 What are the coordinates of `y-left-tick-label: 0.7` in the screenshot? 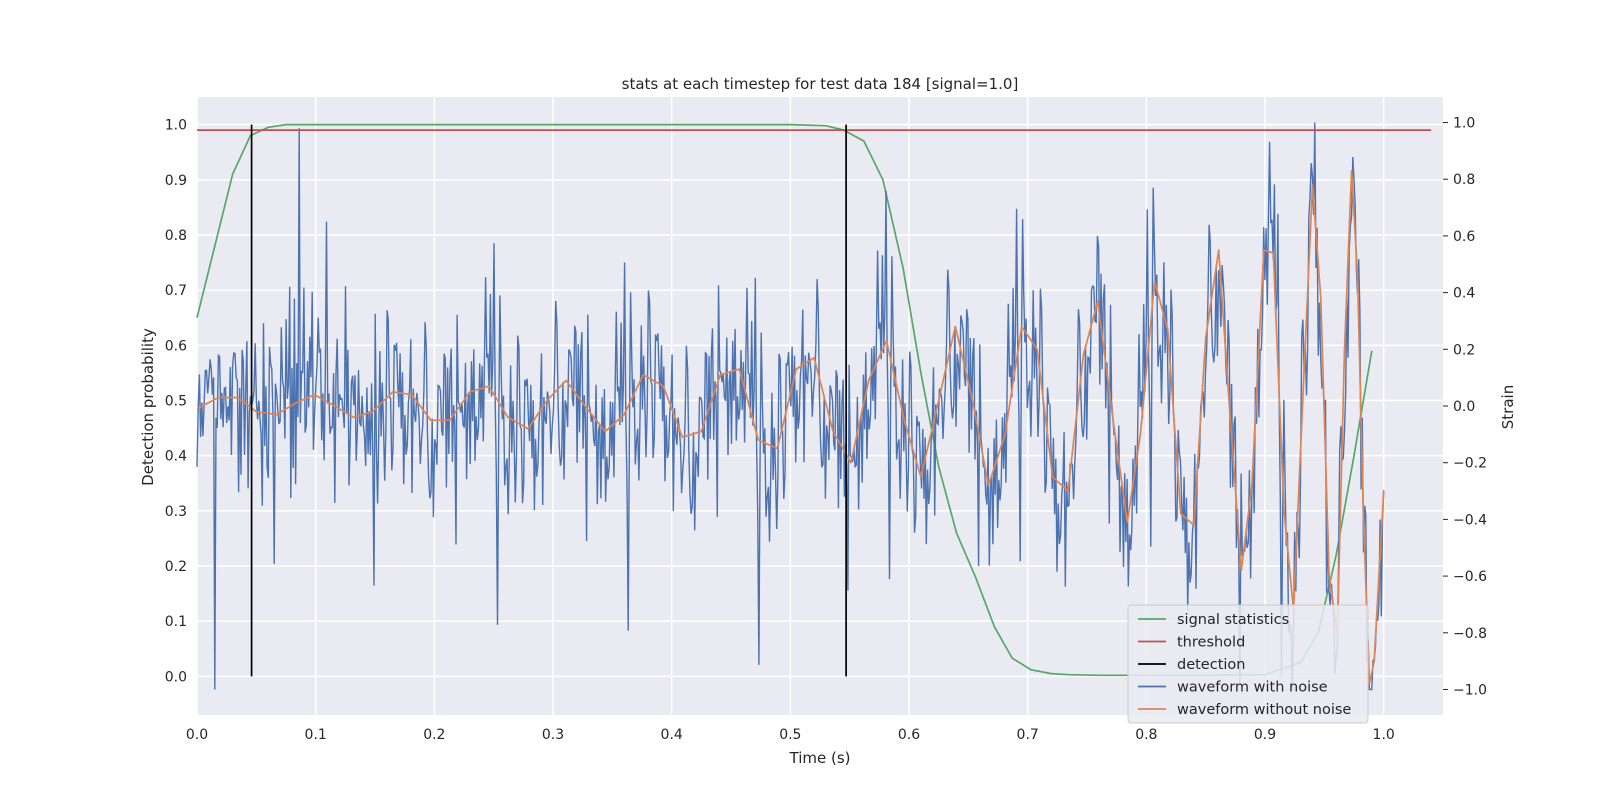 It's located at (176, 291).